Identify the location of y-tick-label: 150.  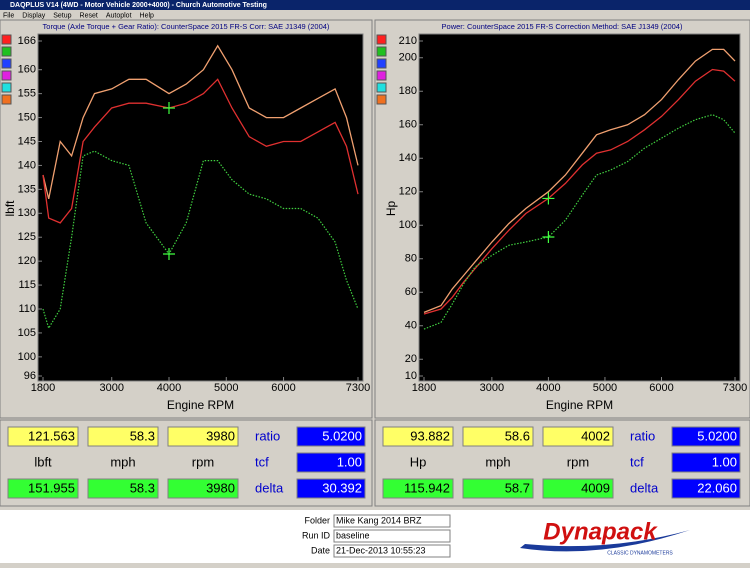
(27, 117).